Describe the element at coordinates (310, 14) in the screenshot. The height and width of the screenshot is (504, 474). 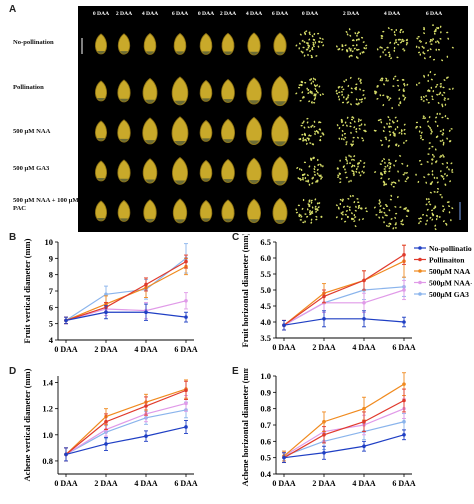
I see `achene-col-header-0: 0 DAA` at that location.